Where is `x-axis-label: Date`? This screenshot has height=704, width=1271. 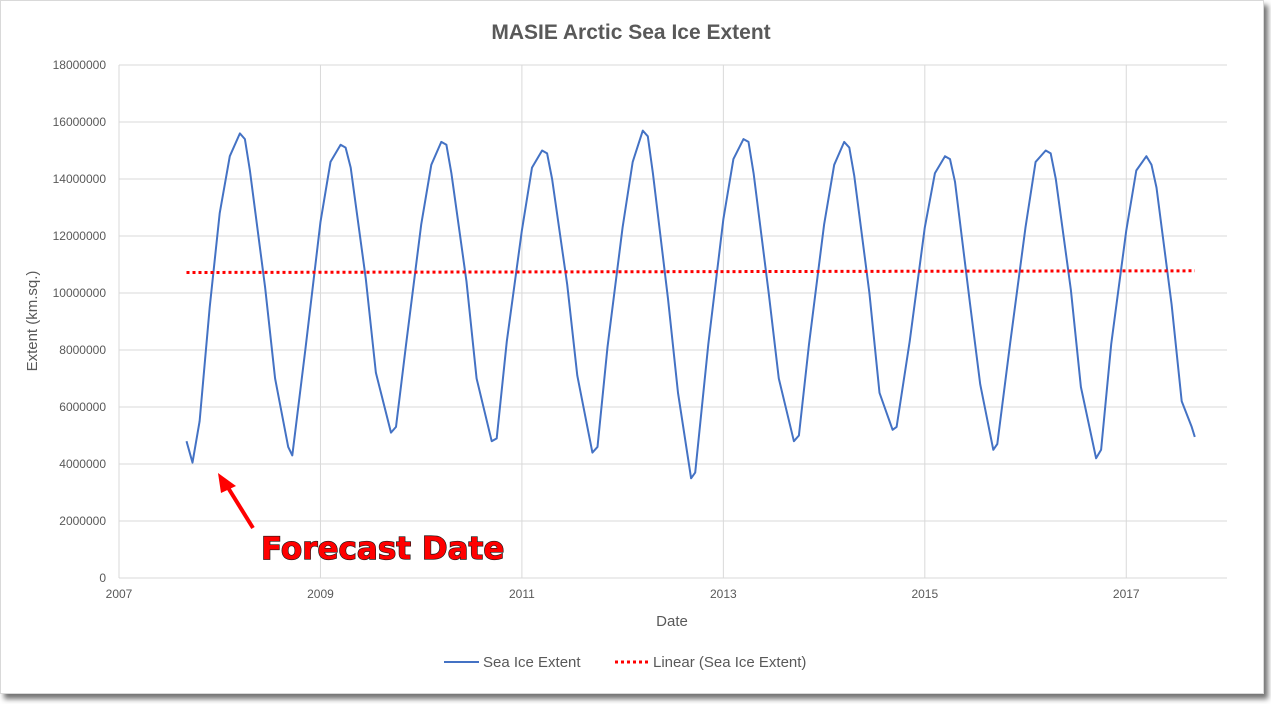
x-axis-label: Date is located at coordinates (672, 621).